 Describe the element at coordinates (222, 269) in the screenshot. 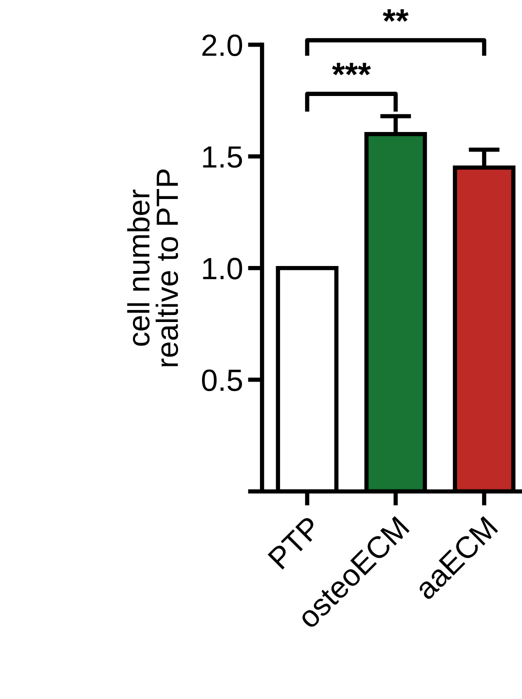

I see `y-tick-label: 1.0` at that location.